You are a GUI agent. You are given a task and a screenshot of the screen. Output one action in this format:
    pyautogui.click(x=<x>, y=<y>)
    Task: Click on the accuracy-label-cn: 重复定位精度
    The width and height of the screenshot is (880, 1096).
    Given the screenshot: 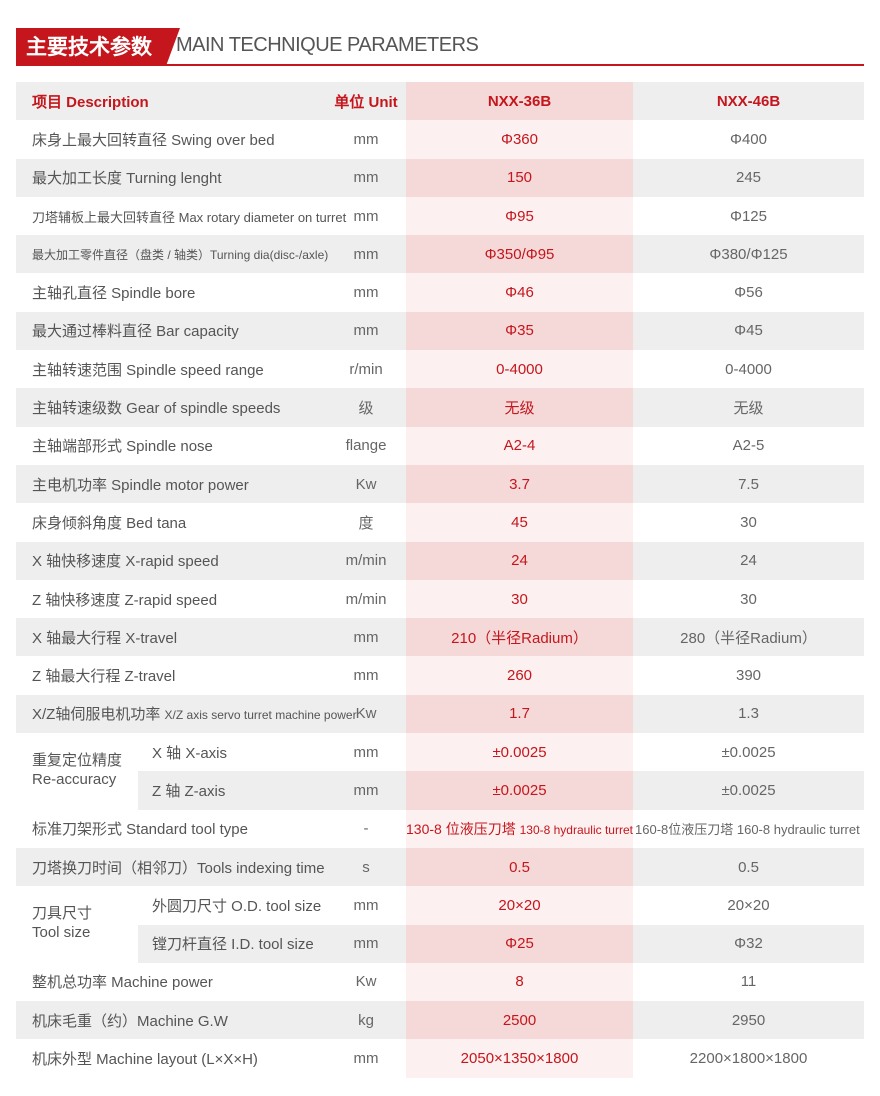 What is the action you would take?
    pyautogui.click(x=77, y=761)
    